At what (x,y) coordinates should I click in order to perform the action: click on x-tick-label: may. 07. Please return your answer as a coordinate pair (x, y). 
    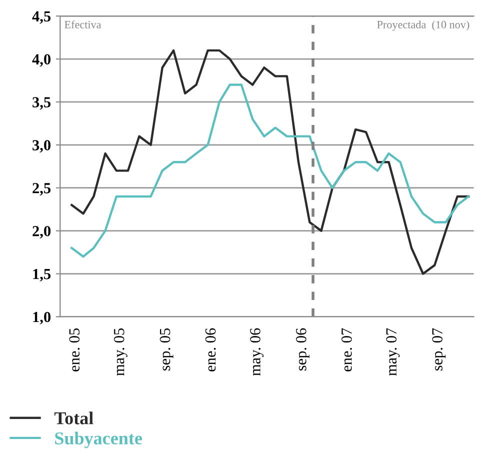
    Looking at the image, I should click on (393, 352).